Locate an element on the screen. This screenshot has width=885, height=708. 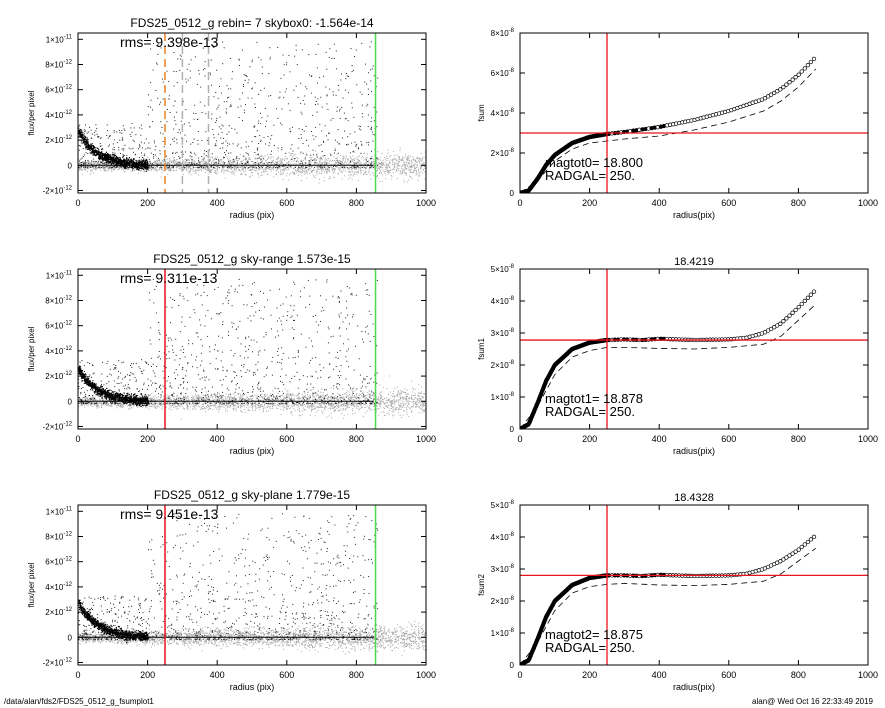
x-tick-label: 1000 is located at coordinates (426, 203).